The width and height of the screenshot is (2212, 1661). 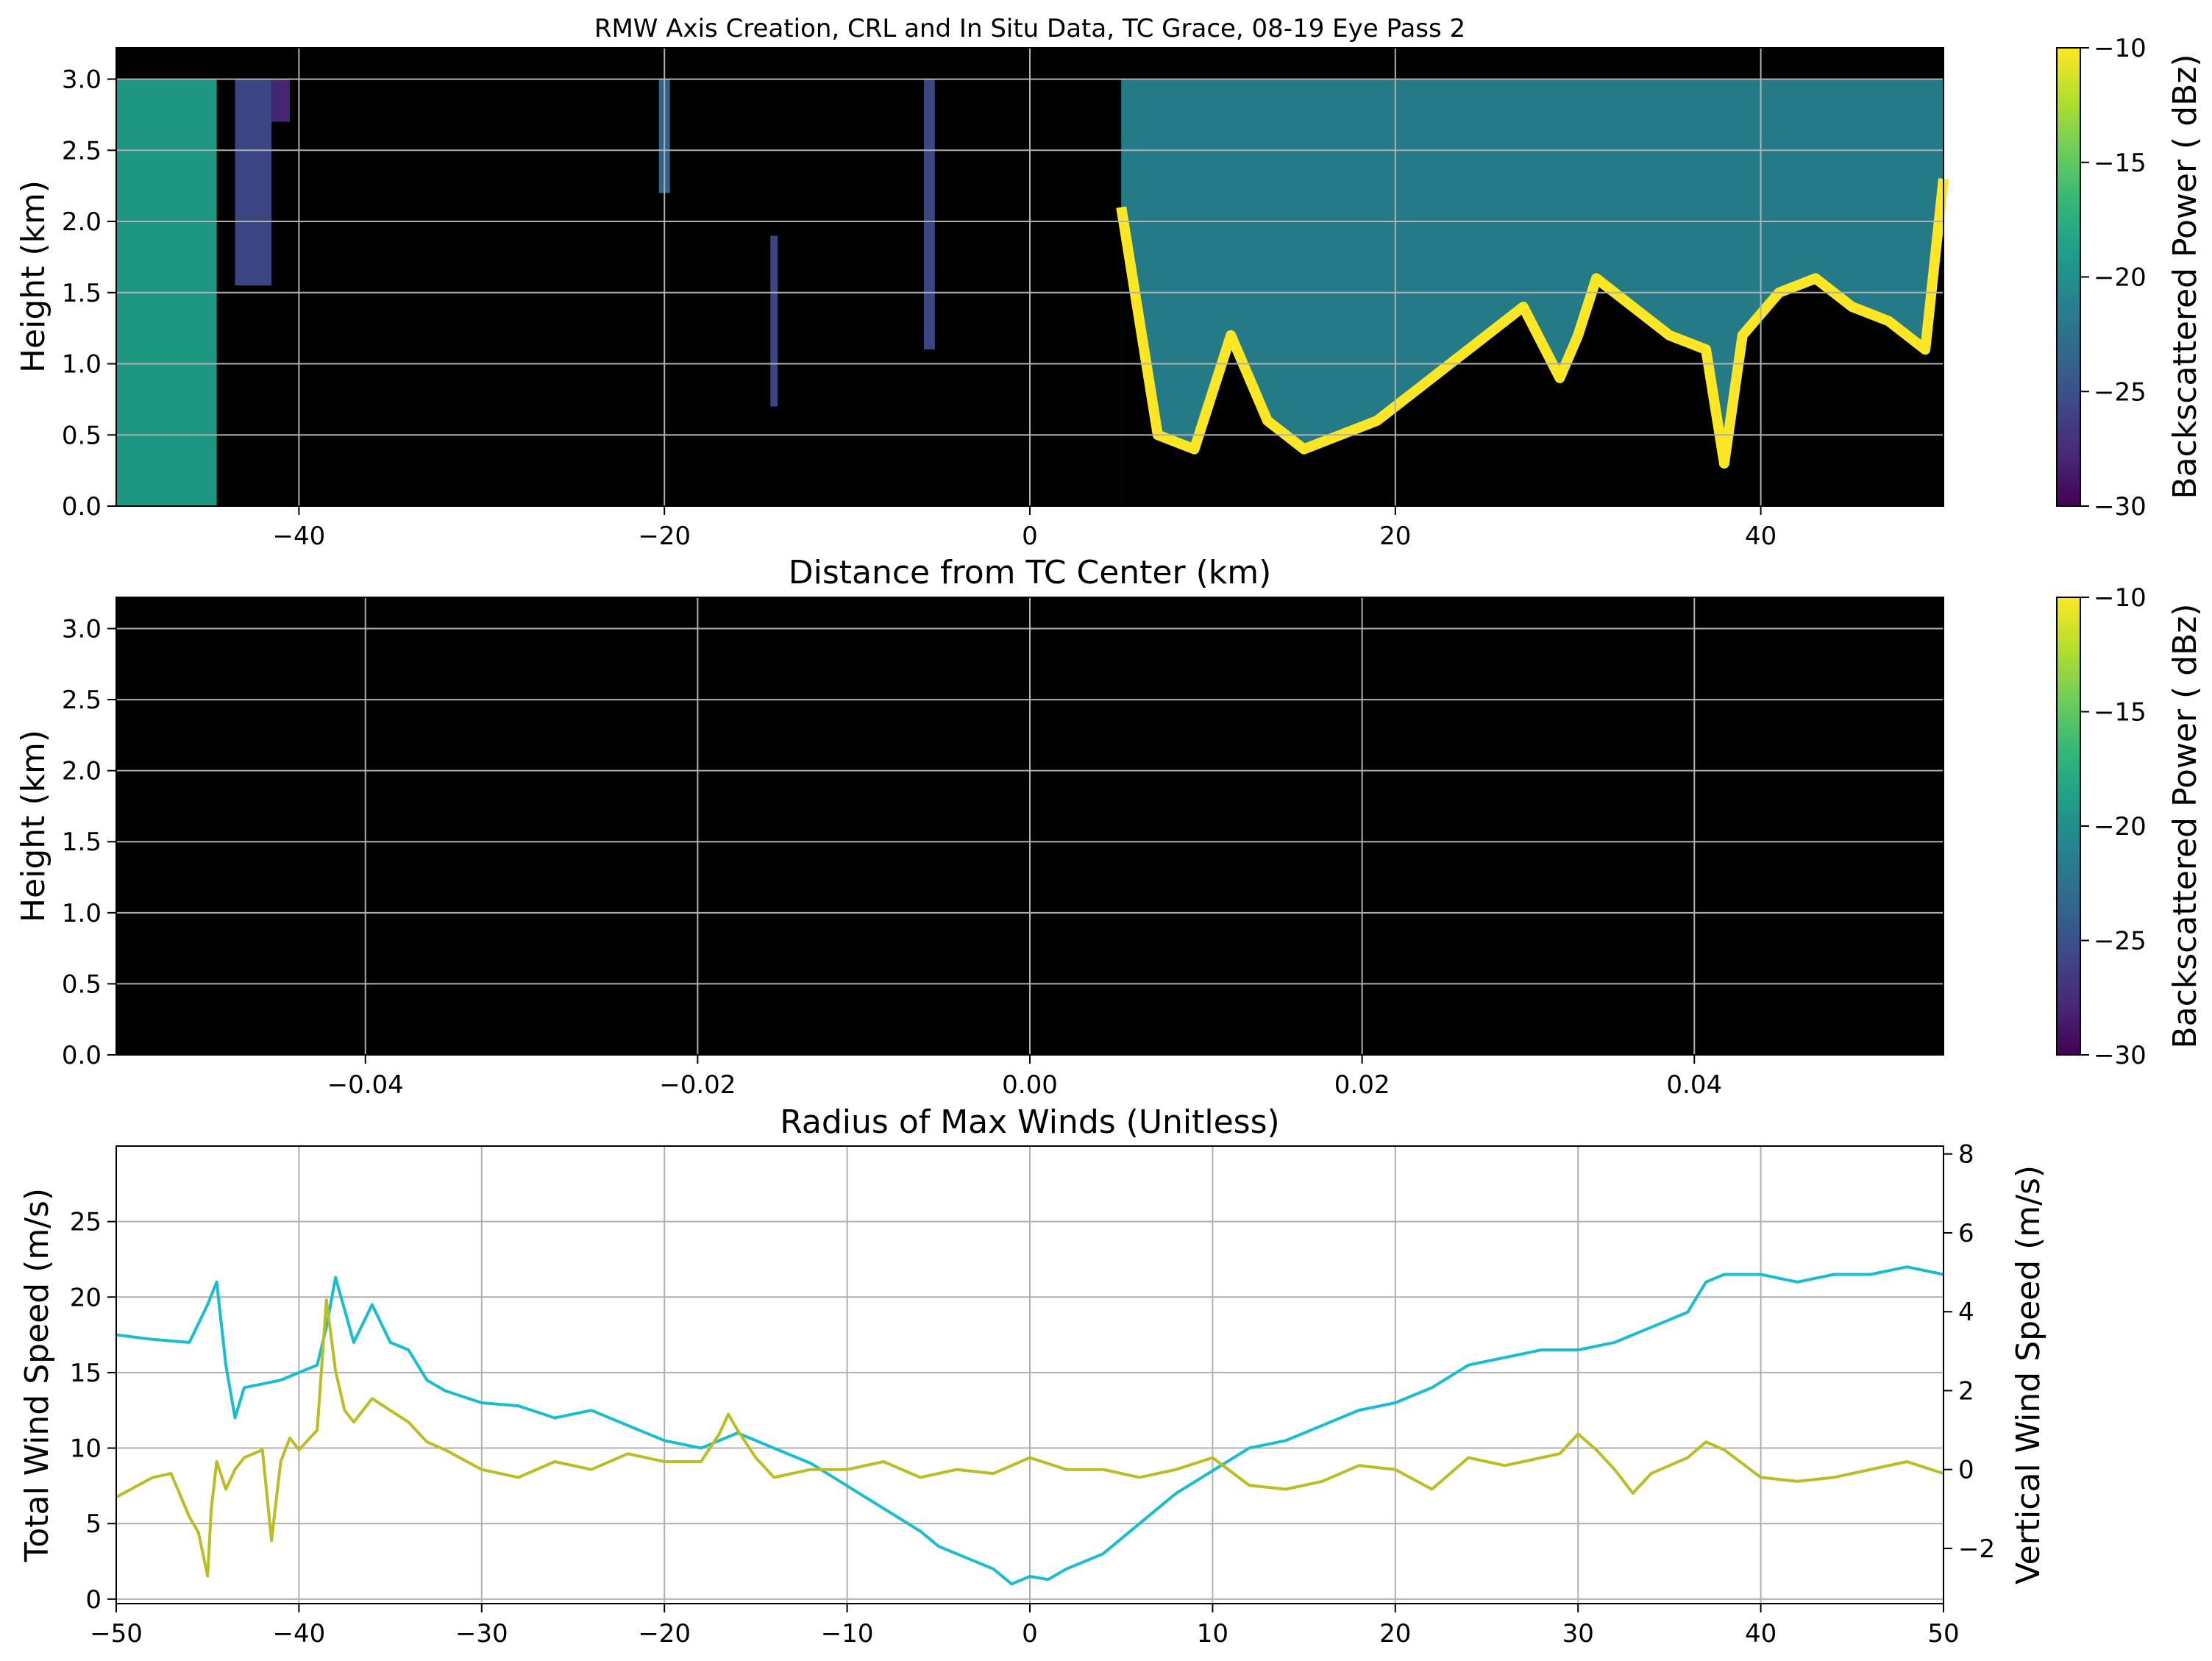 What do you see at coordinates (2120, 48) in the screenshot?
I see `crl-distance-colorbar-tick-label: −10` at bounding box center [2120, 48].